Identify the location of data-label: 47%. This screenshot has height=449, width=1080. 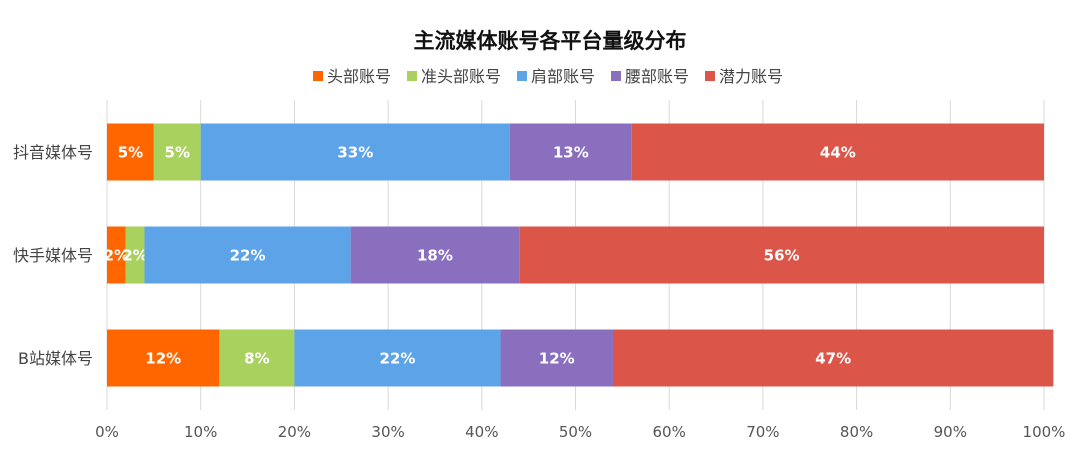
(833, 359).